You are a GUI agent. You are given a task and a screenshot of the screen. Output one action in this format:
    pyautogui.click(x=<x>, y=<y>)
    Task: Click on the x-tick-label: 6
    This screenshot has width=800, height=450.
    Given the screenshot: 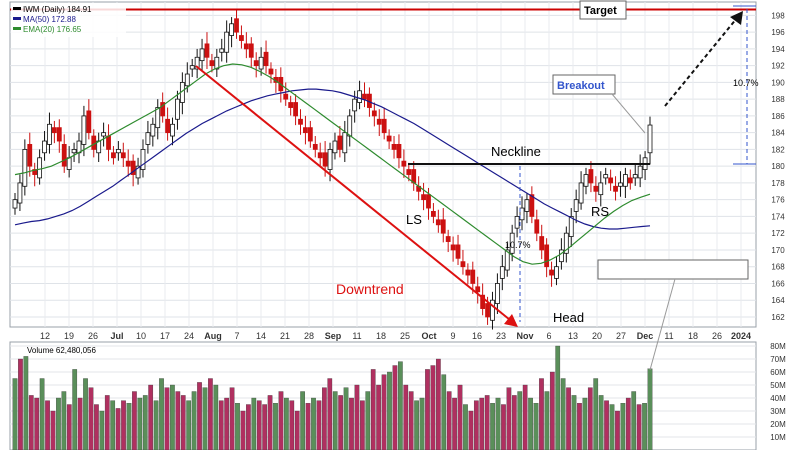 What is the action you would take?
    pyautogui.click(x=548, y=336)
    